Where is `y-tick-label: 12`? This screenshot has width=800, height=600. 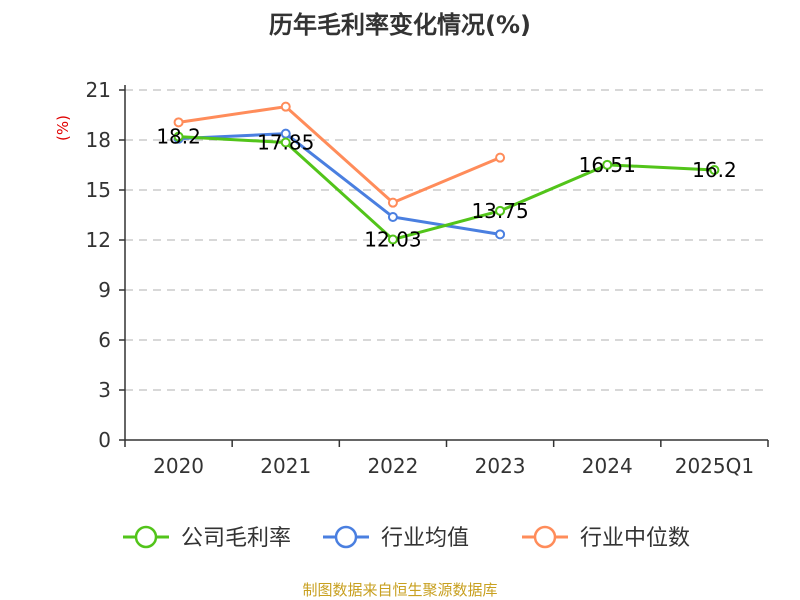
y-tick-label: 12 is located at coordinates (98, 240).